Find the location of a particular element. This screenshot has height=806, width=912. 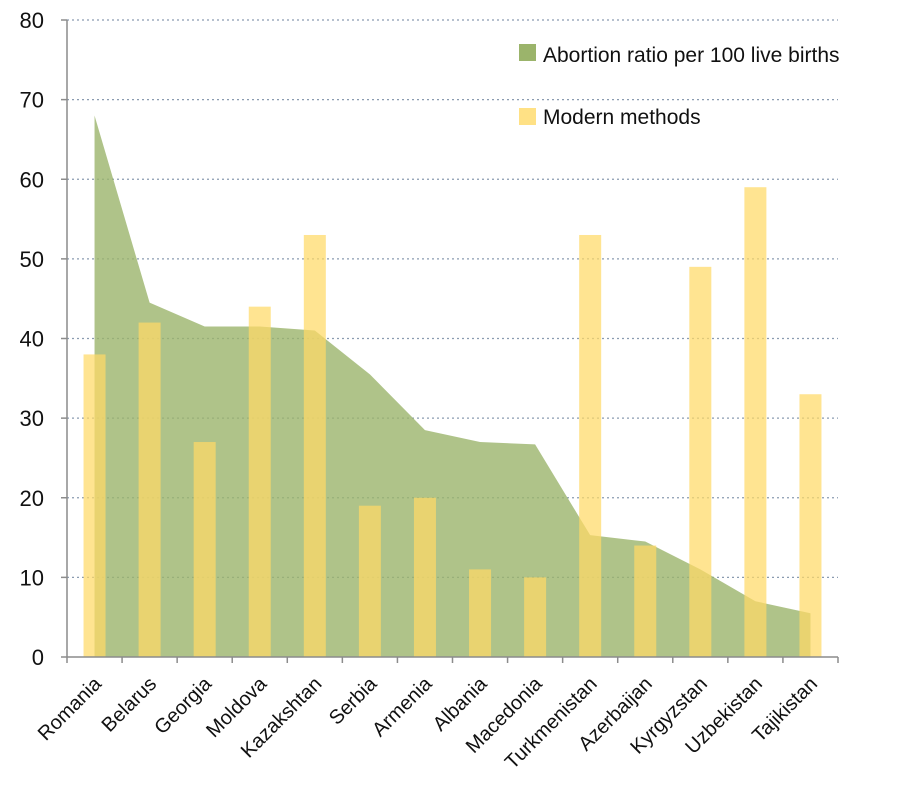

bar-modern-methods-serbia is located at coordinates (369, 581).